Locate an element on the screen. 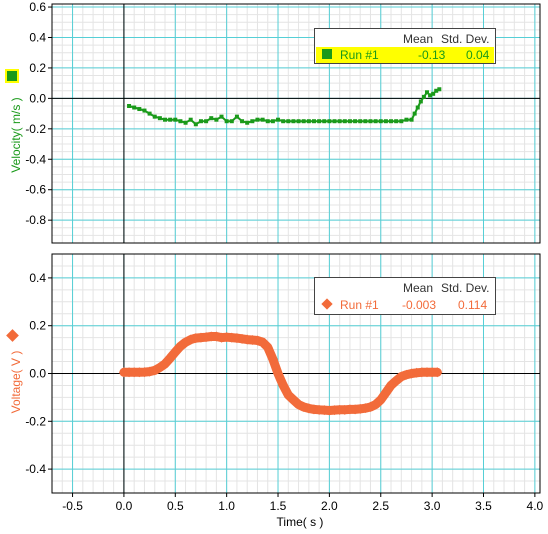 The height and width of the screenshot is (534, 548). legend-series-mean: -0.003 is located at coordinates (419, 305).